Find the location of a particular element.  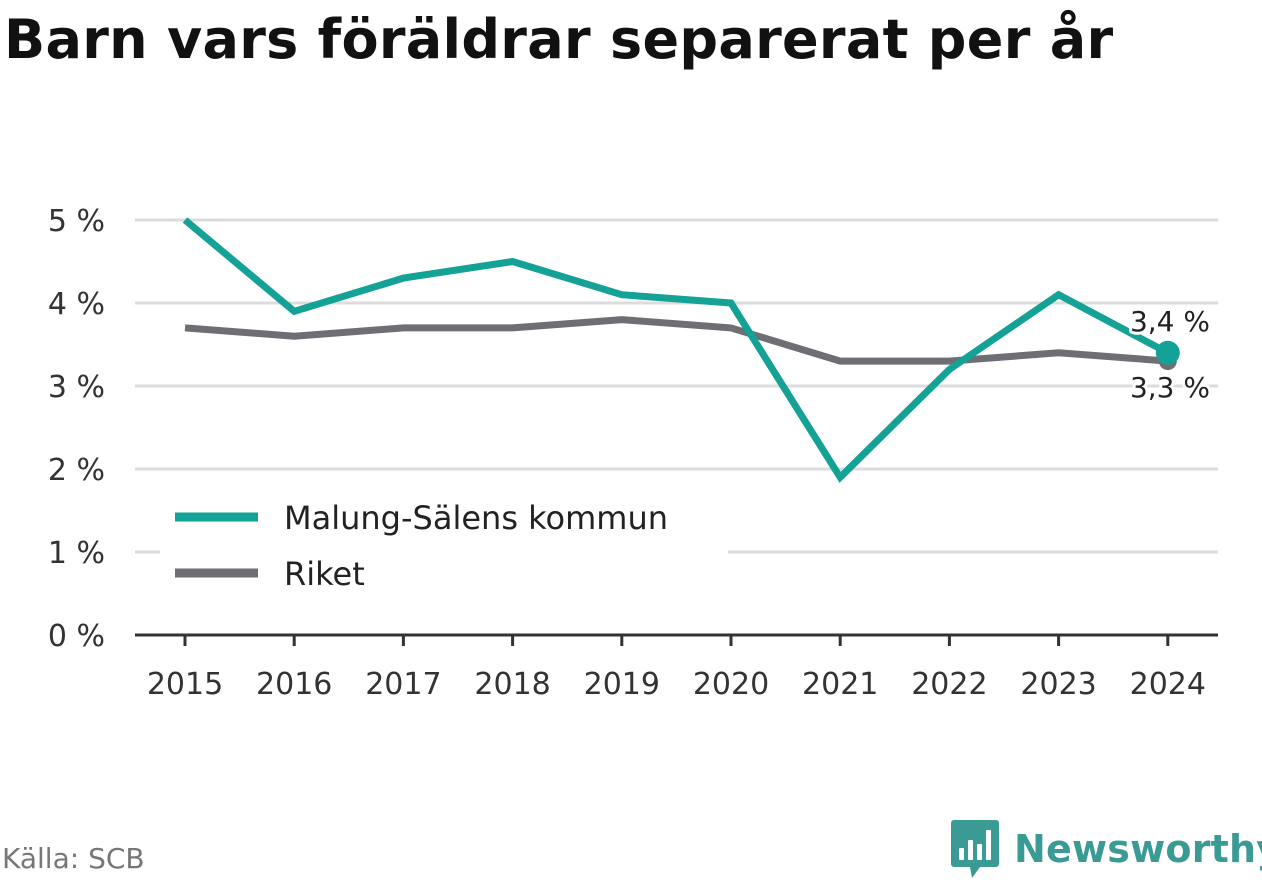

chart-title: Barn vars föräldrar separerat per år is located at coordinates (559, 39).